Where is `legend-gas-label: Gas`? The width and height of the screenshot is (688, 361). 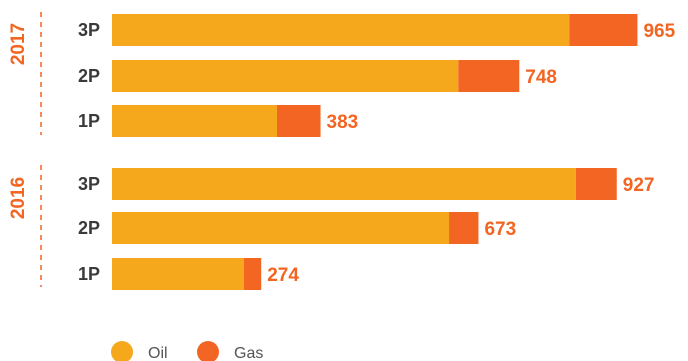 legend-gas-label: Gas is located at coordinates (248, 353).